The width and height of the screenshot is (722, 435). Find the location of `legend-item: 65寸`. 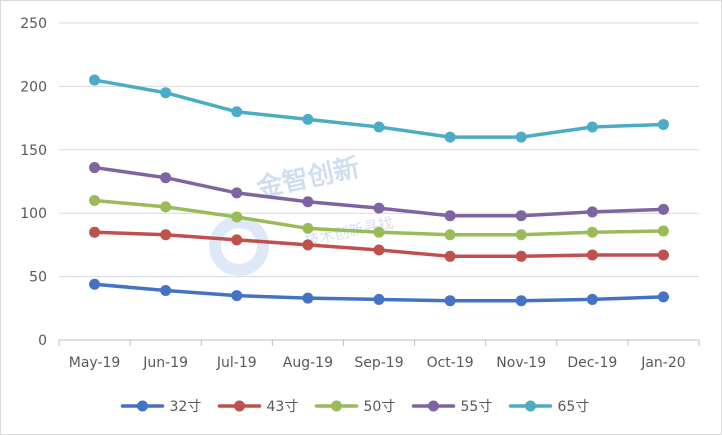

legend-item: 65寸 is located at coordinates (549, 407).